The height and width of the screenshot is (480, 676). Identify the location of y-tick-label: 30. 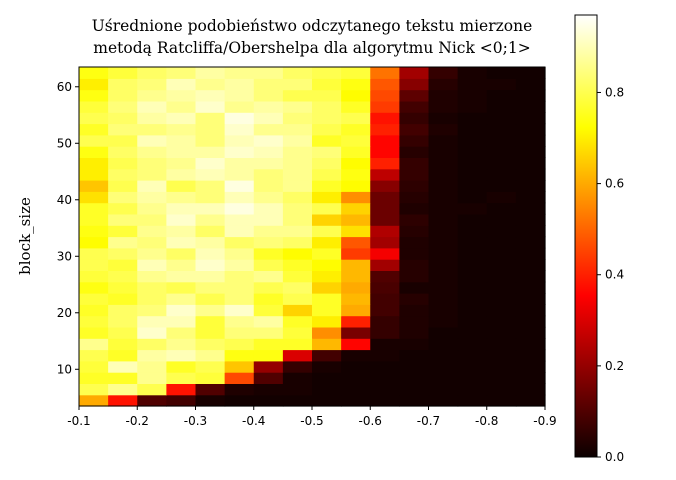
(64, 256).